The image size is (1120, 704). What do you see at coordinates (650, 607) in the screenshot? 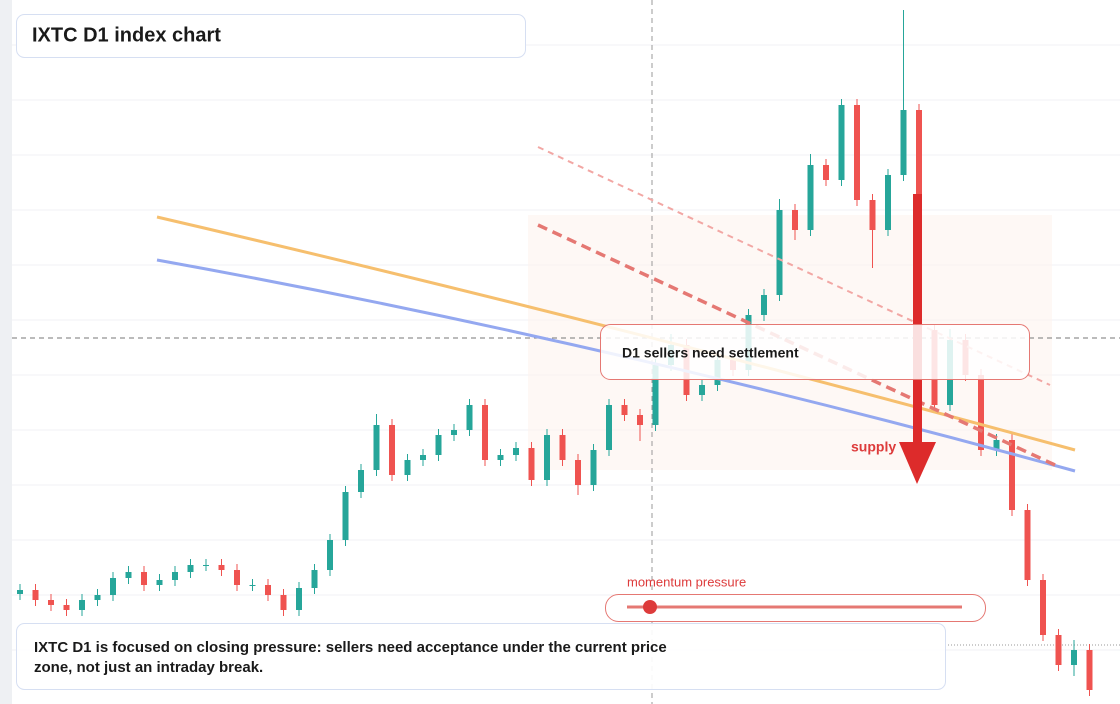
I see `momentum-knob` at bounding box center [650, 607].